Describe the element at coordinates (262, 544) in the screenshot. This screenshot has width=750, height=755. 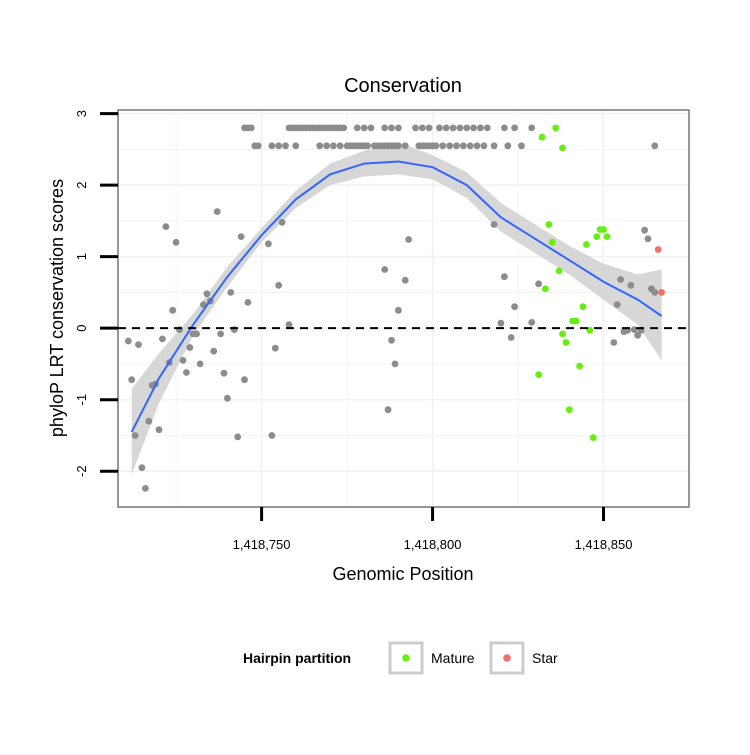
I see `x-tick-label: 1,418,750` at that location.